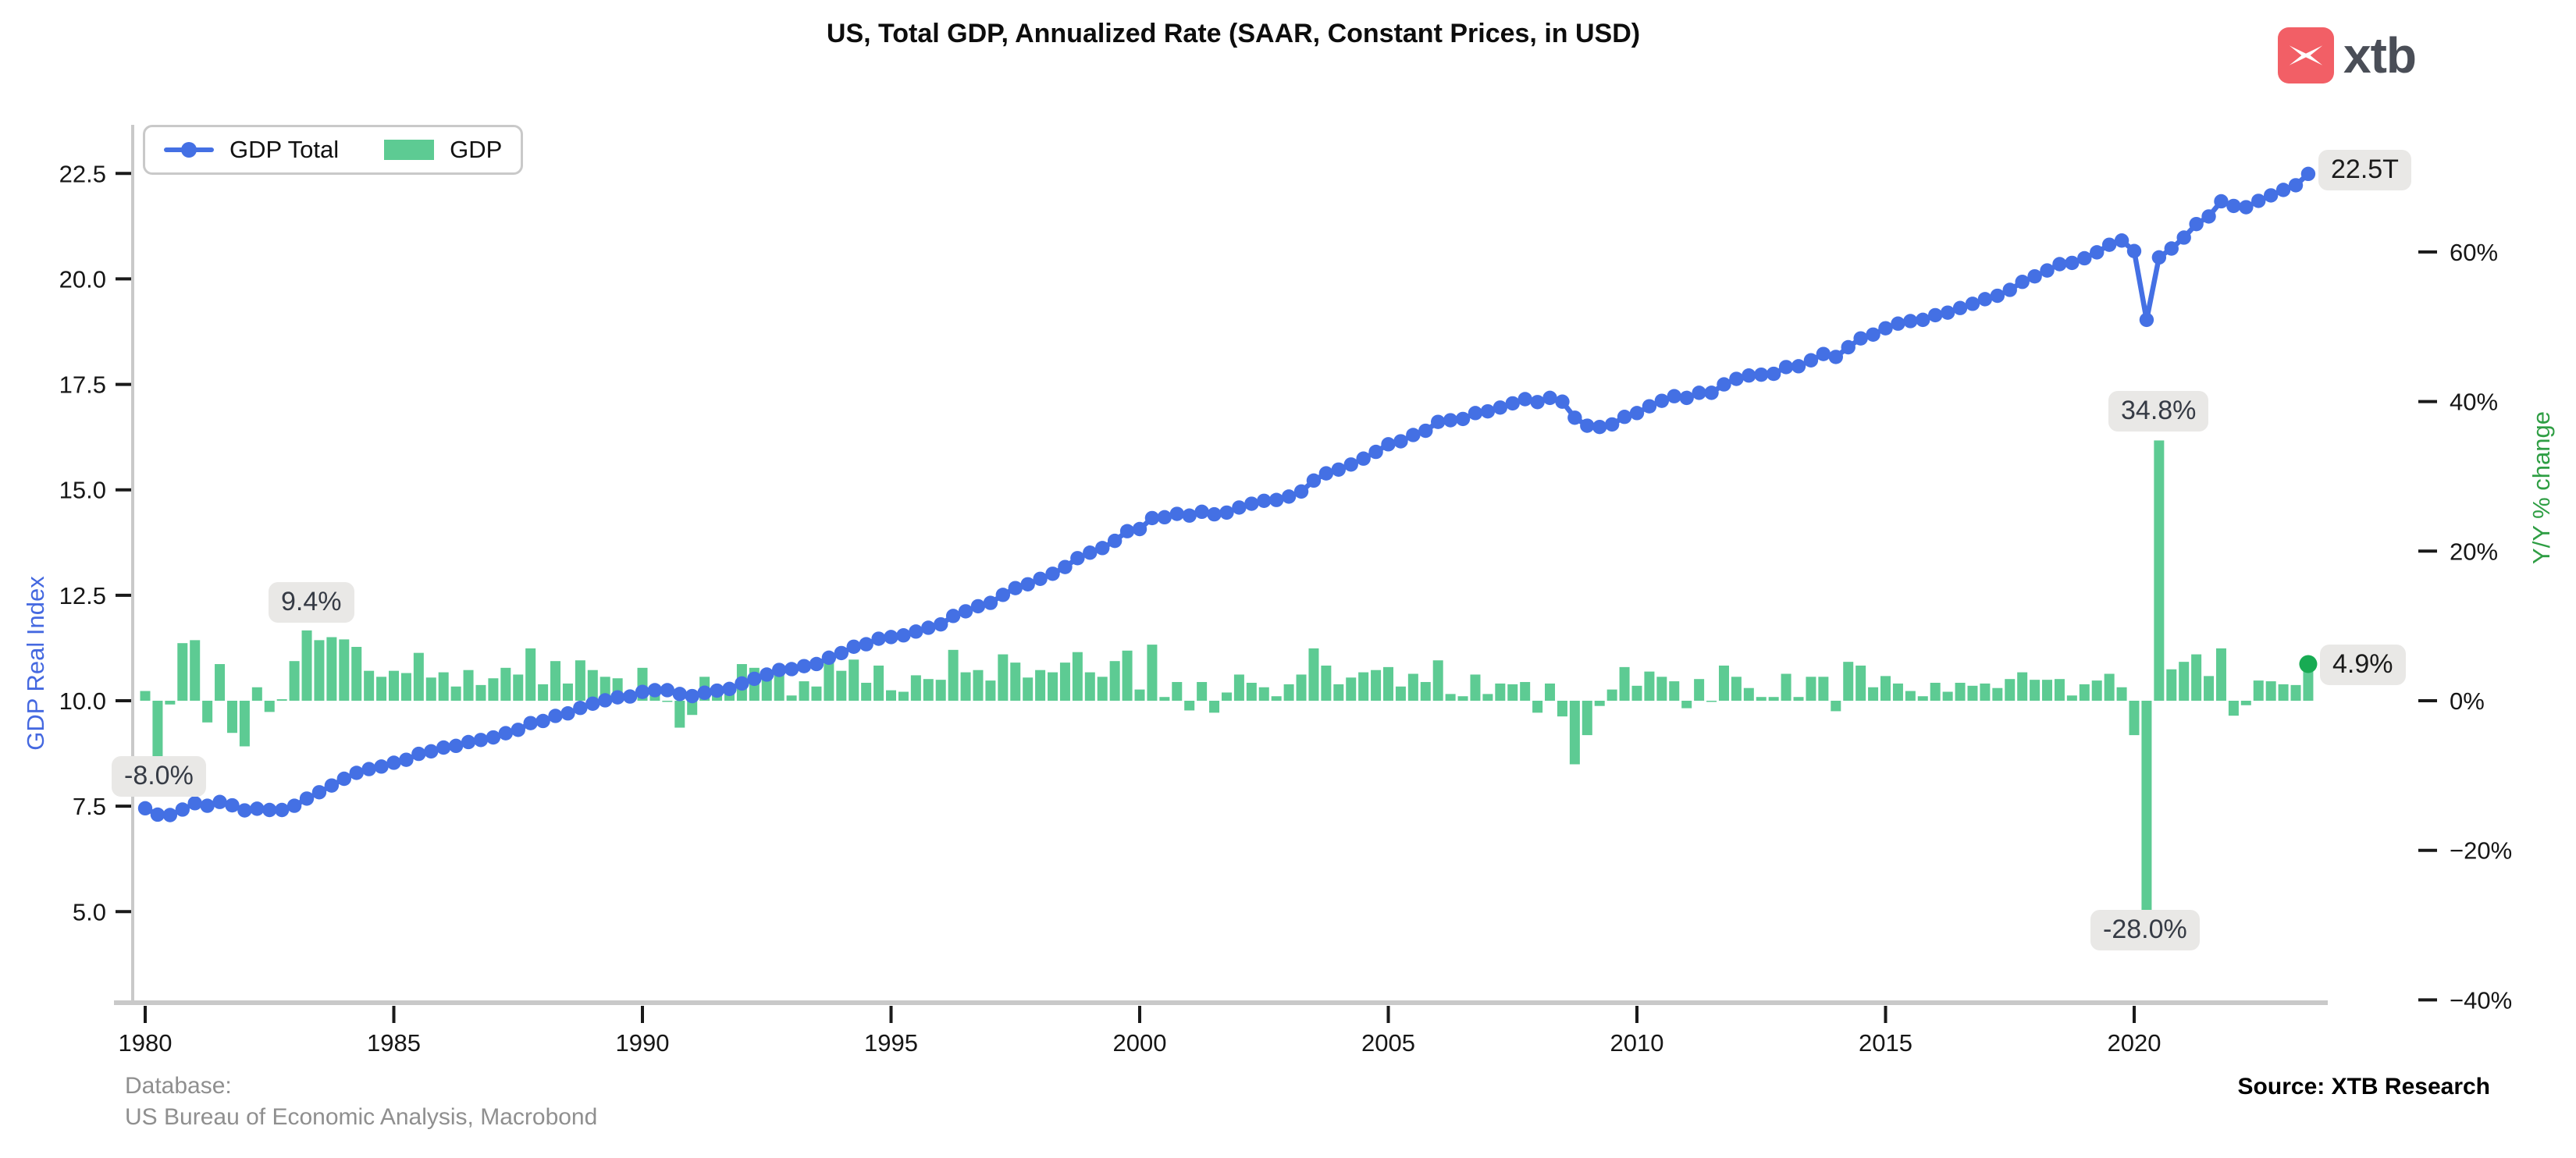  What do you see at coordinates (2363, 1086) in the screenshot?
I see `source-note: Source: XTB Research` at bounding box center [2363, 1086].